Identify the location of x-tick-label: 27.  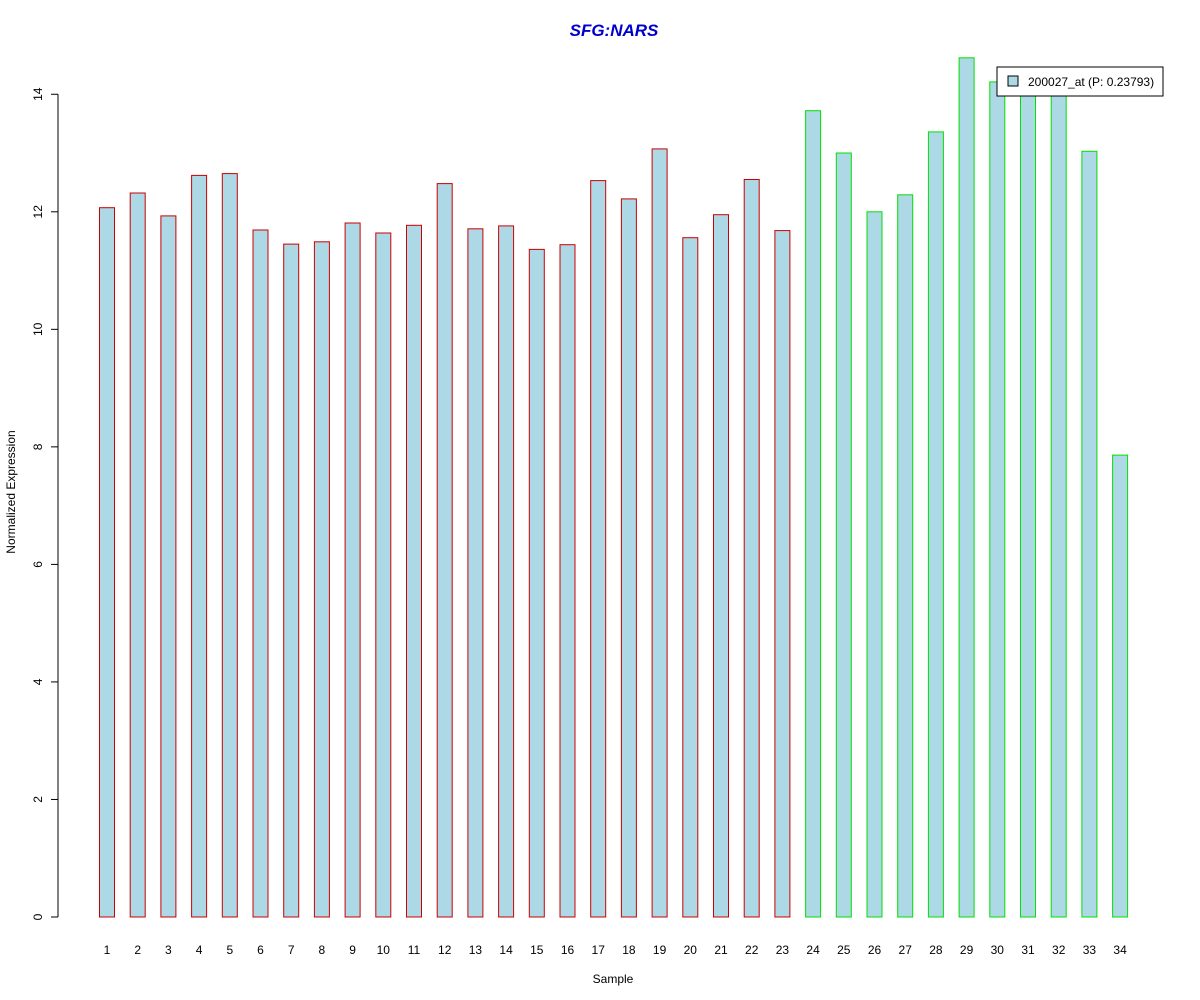
(906, 950).